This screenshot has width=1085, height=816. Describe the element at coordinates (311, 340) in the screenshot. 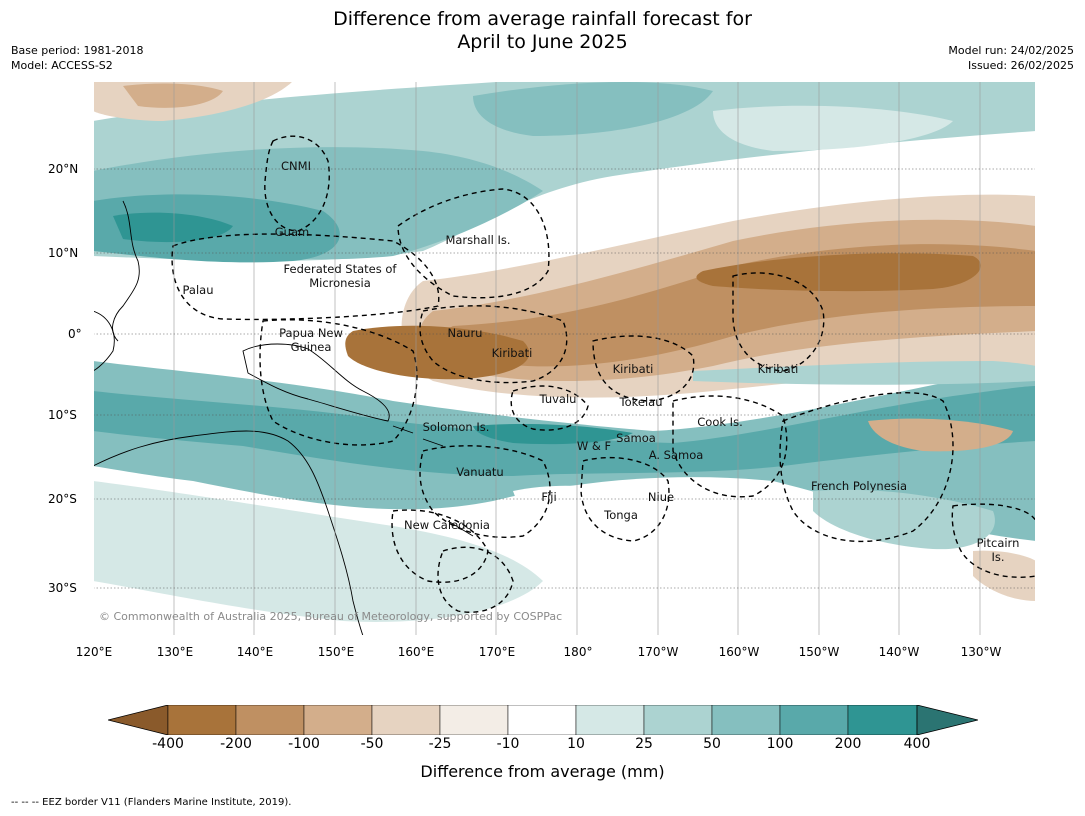

I see `region-label-png: Papua New Guinea` at that location.